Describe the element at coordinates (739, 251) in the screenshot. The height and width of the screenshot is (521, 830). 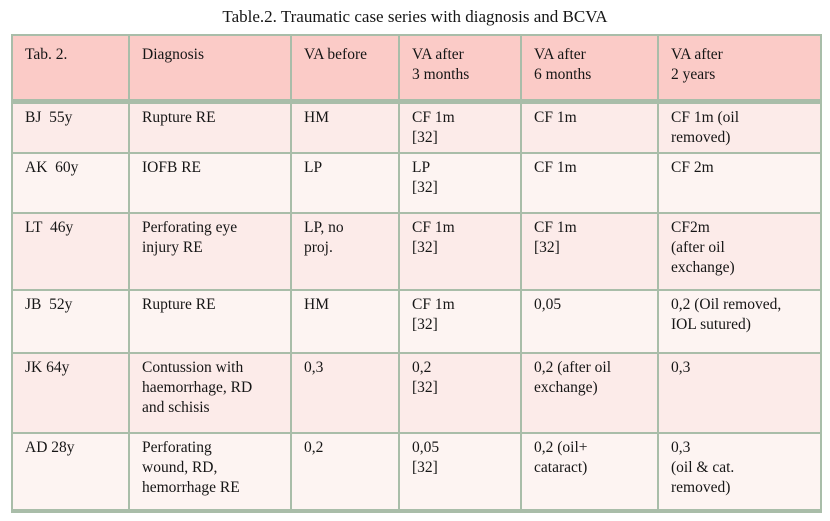
I see `table-cell: CF2m (after oil exchange)` at that location.